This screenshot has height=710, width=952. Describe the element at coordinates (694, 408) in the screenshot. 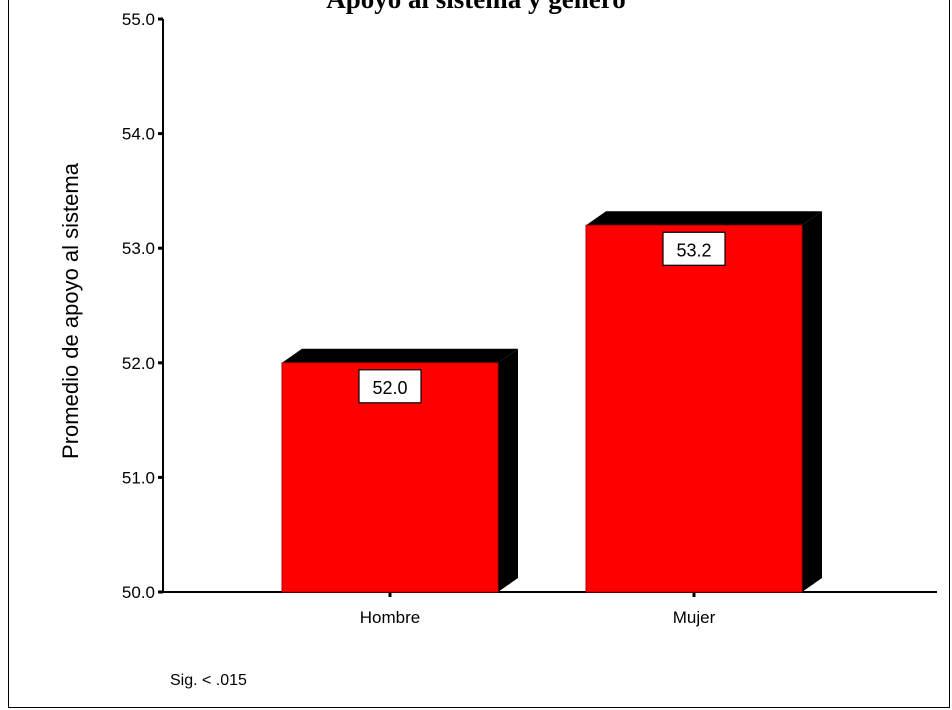

I see `bar` at that location.